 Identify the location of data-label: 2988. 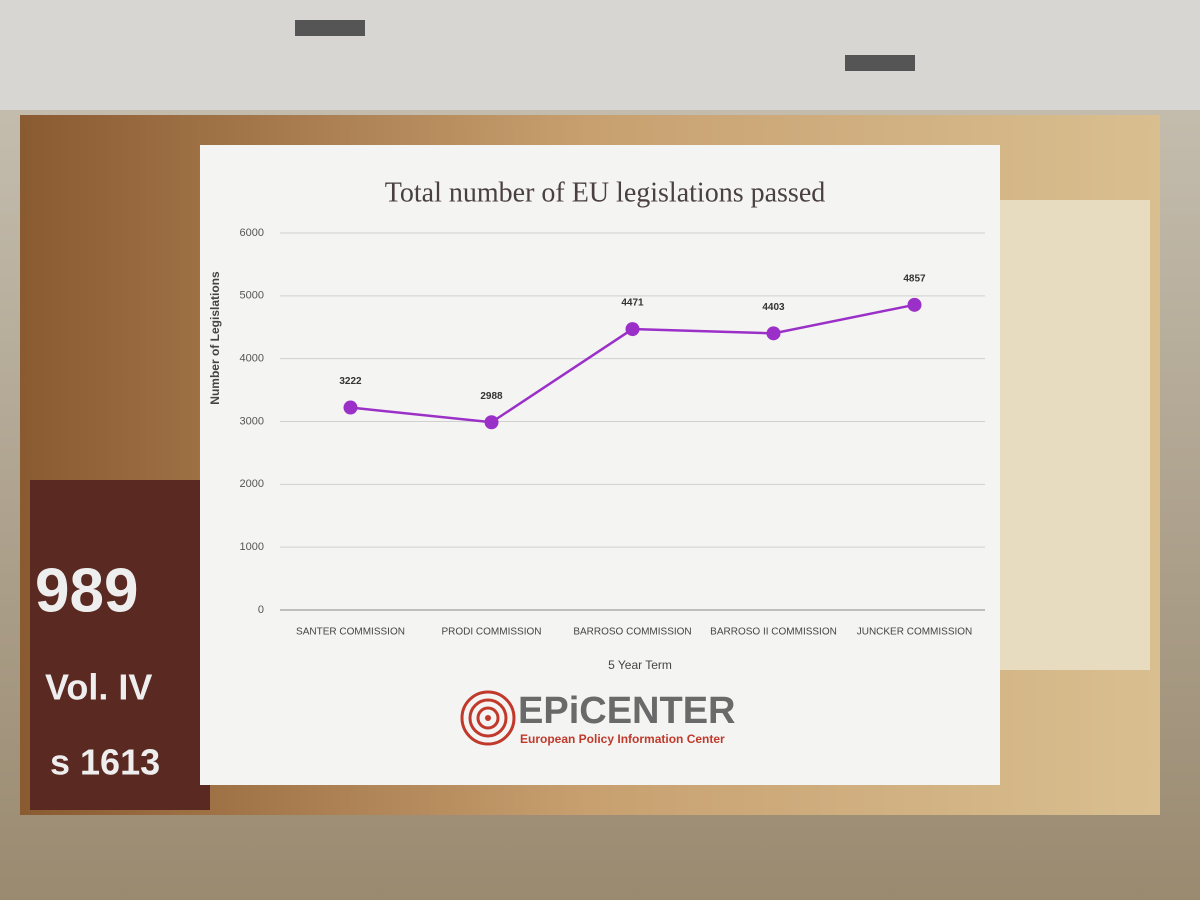
(491, 396).